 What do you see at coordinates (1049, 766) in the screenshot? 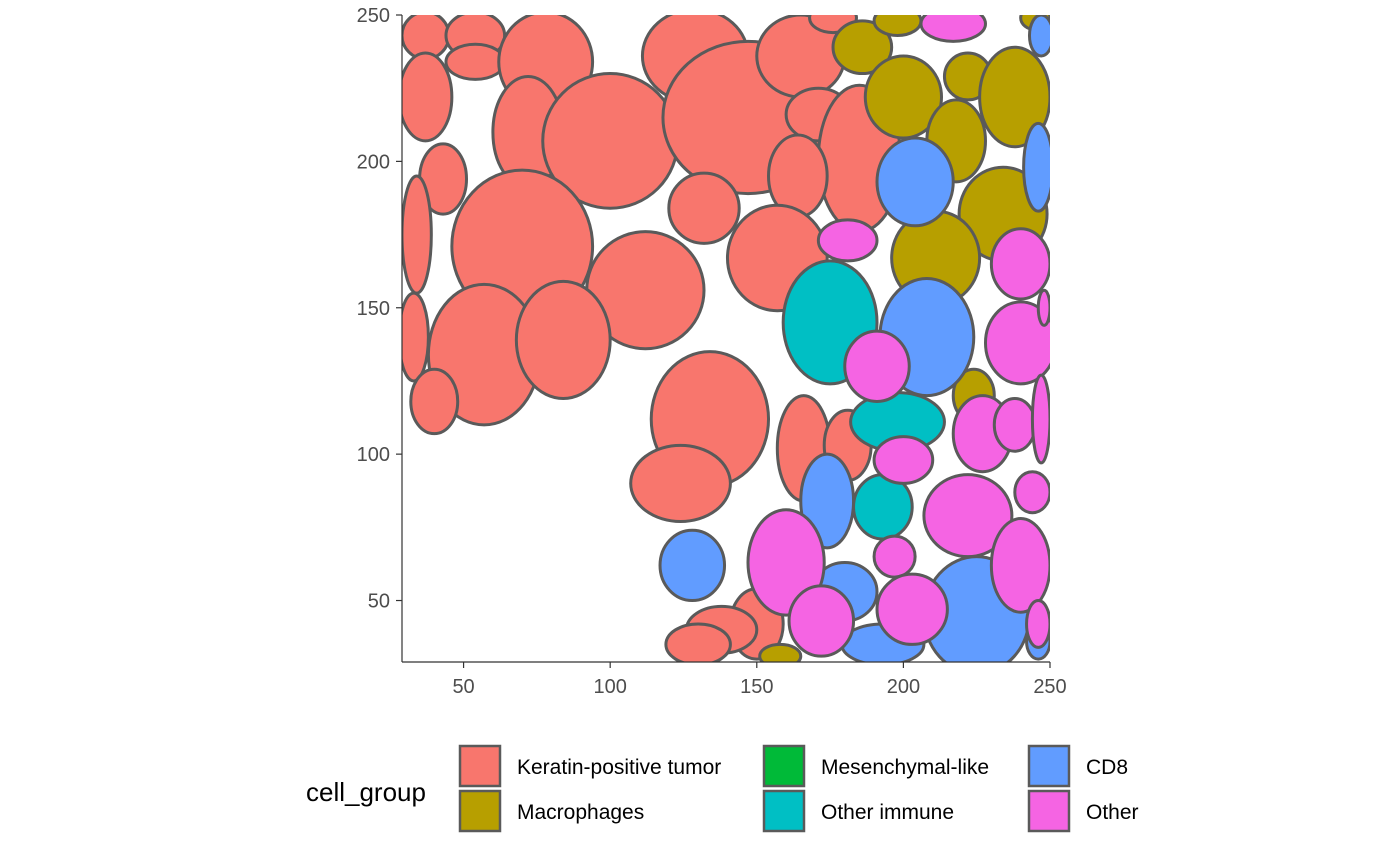
I see `legend-key-cd8` at bounding box center [1049, 766].